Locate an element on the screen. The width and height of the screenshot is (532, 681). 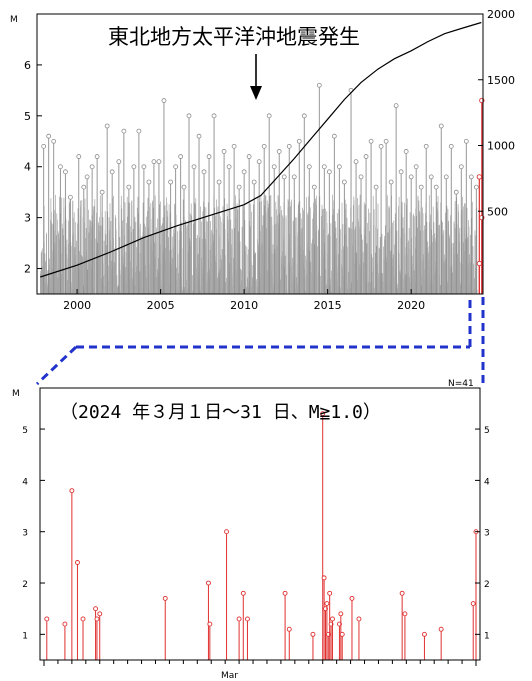
x-tick-label: 2020 is located at coordinates (411, 305).